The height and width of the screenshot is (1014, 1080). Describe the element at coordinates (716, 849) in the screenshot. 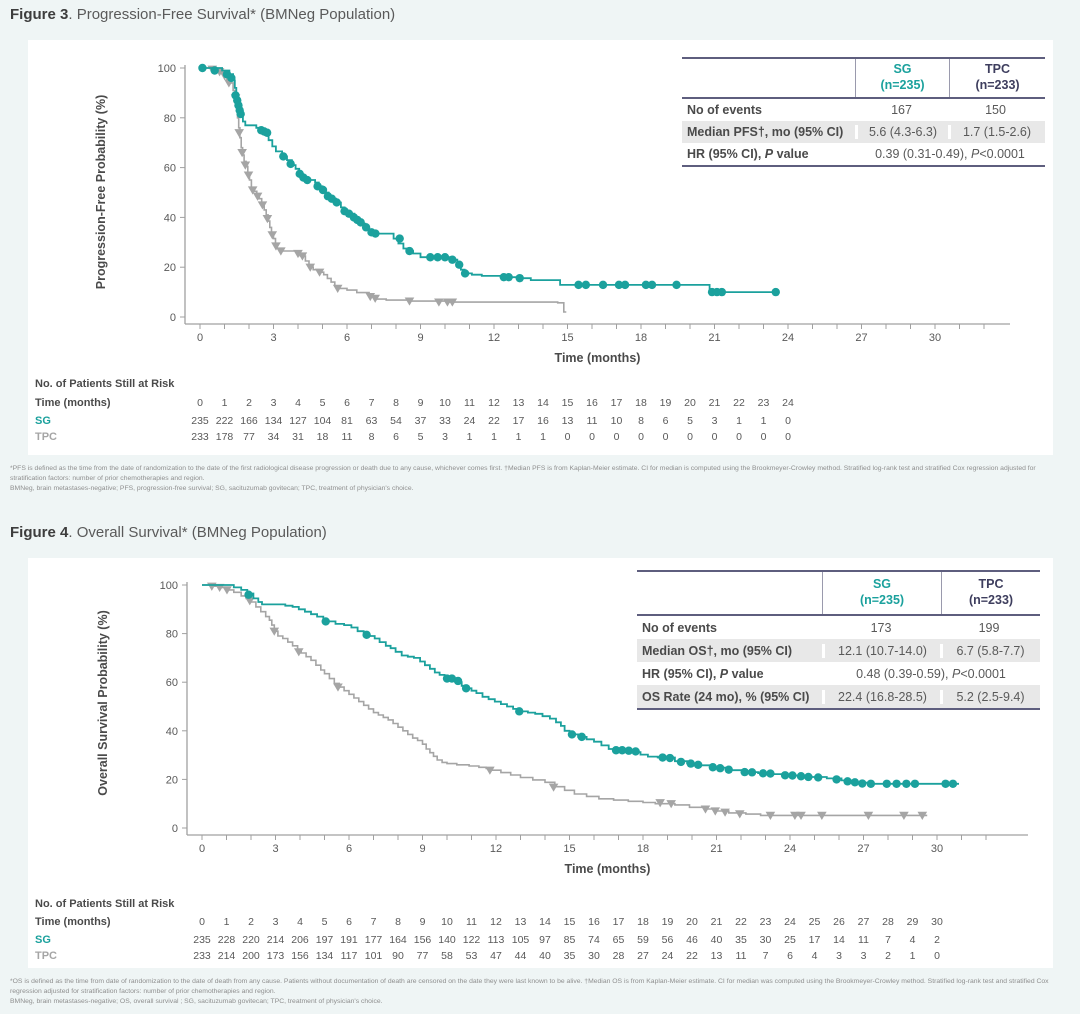

I see `x-tick-label: 21` at that location.